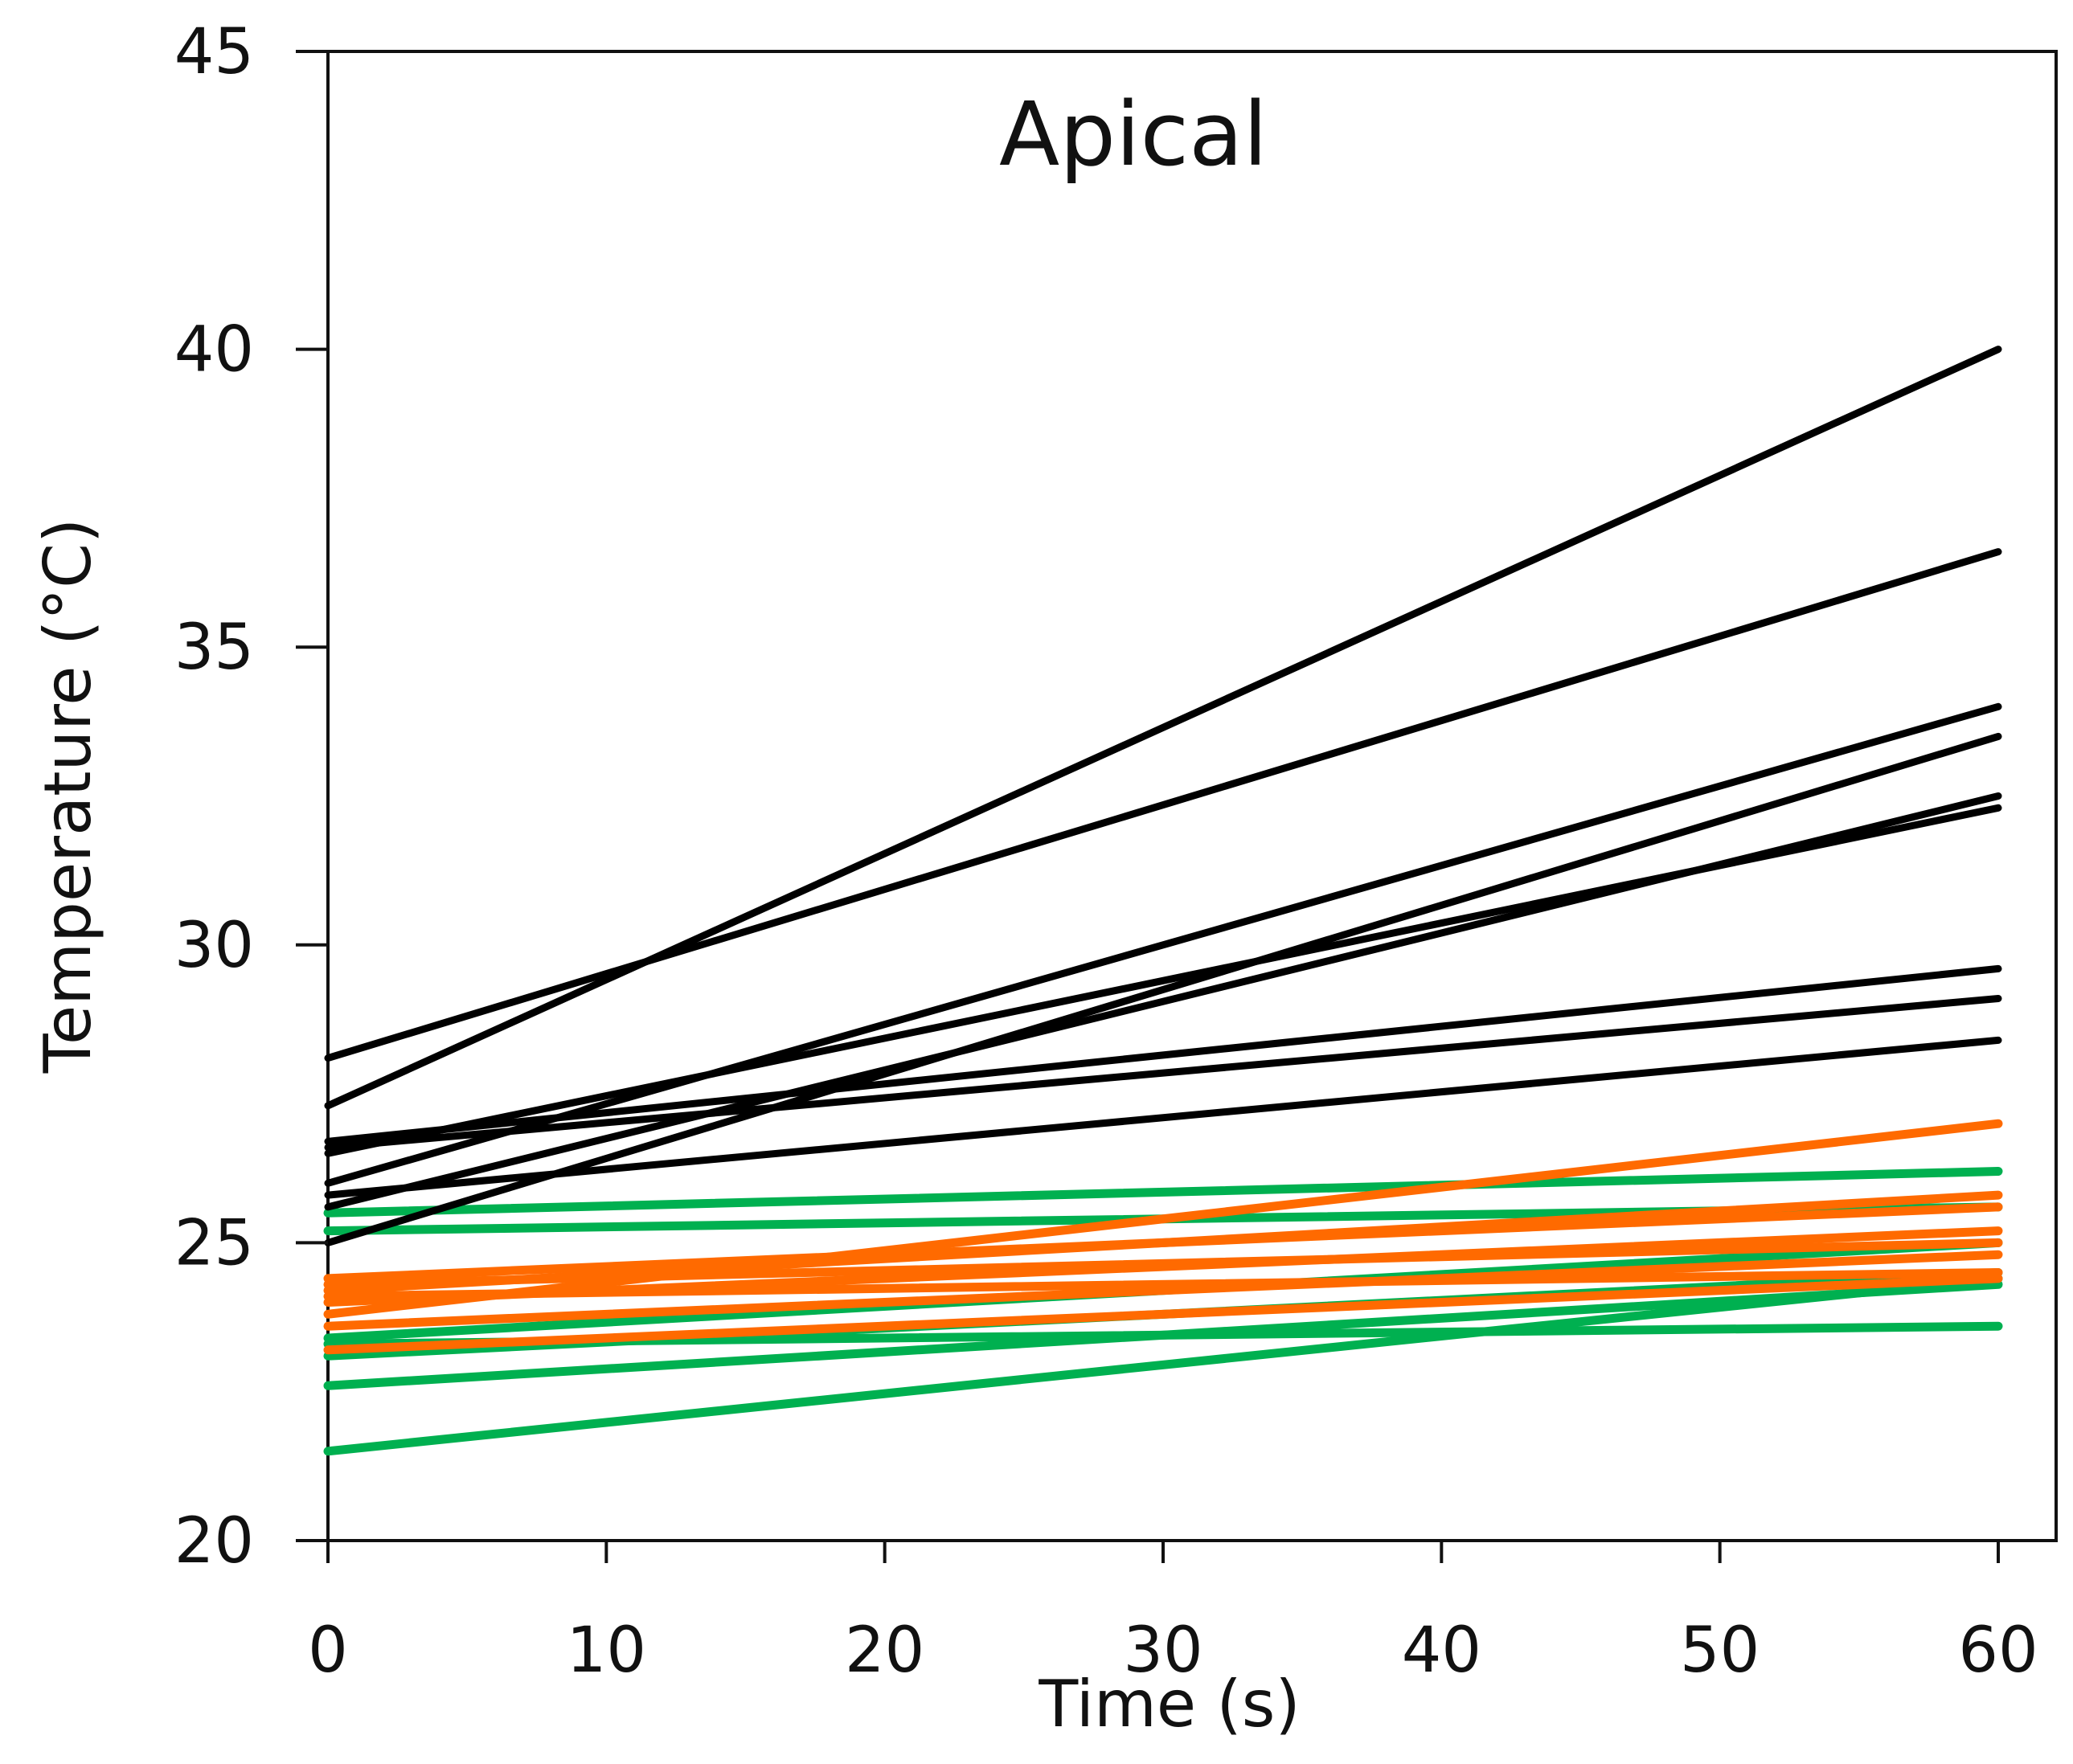 The image size is (2073, 1764). Describe the element at coordinates (214, 350) in the screenshot. I see `y-tick-label: 40` at that location.